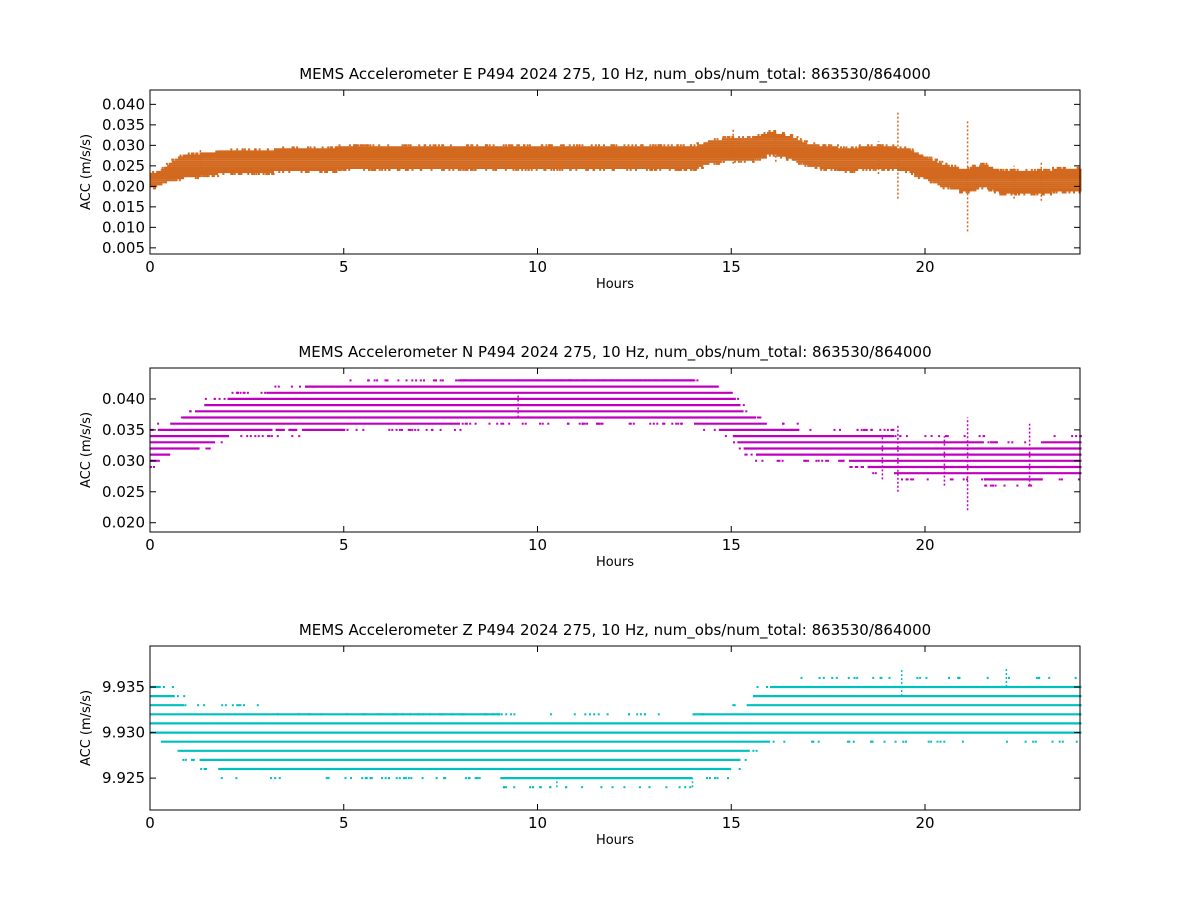 This screenshot has height=900, width=1200. Describe the element at coordinates (540, 461) in the screenshot. I see `panel-north-xticks: 0 5 10 15 20` at that location.